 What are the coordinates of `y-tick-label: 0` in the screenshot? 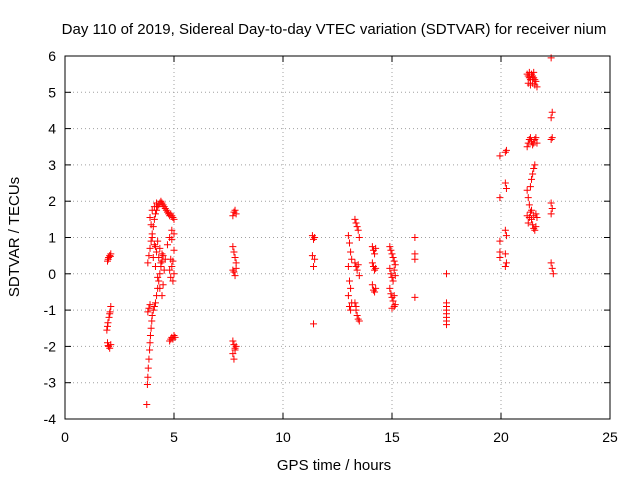 It's located at (52, 274).